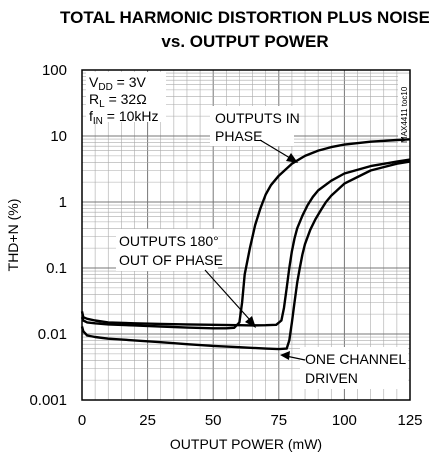  I want to click on annotation-one-channel-line2: DRIVEN, so click(331, 378).